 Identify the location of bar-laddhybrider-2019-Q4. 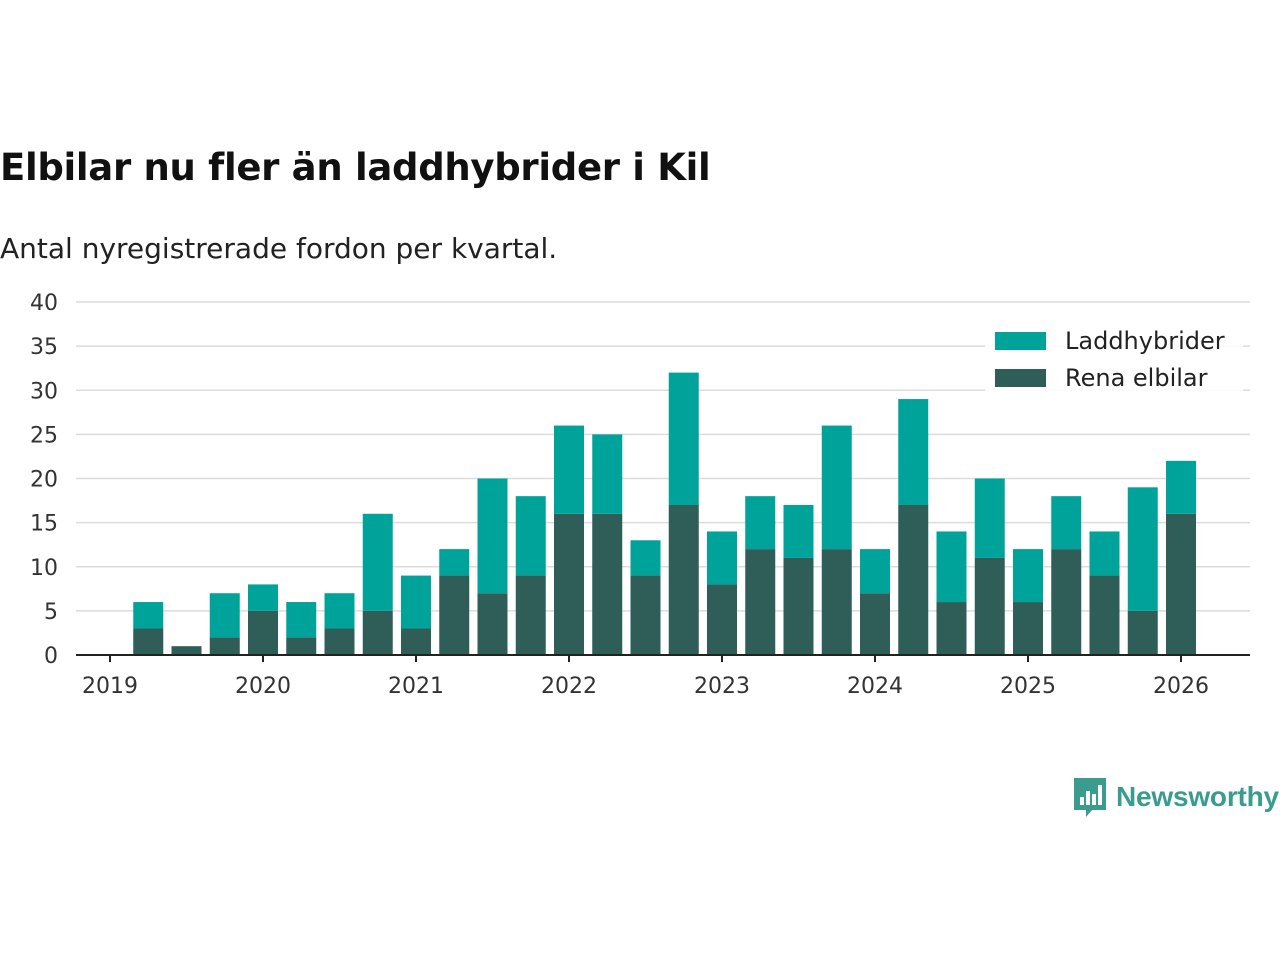
(224, 615).